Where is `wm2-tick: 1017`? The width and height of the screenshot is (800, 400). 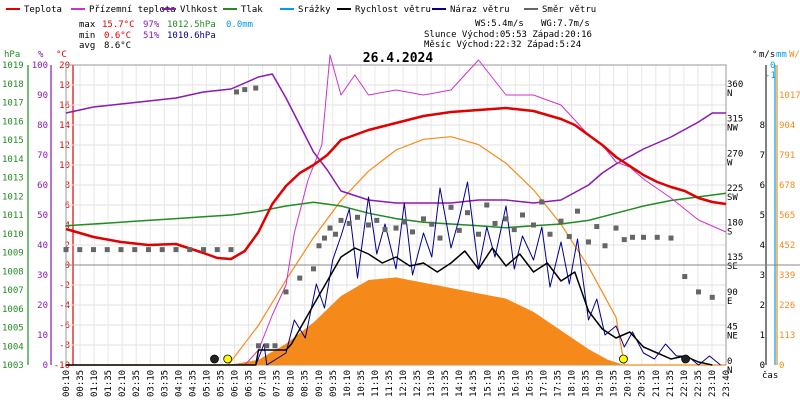 wm2-tick: 1017 is located at coordinates (789, 96).